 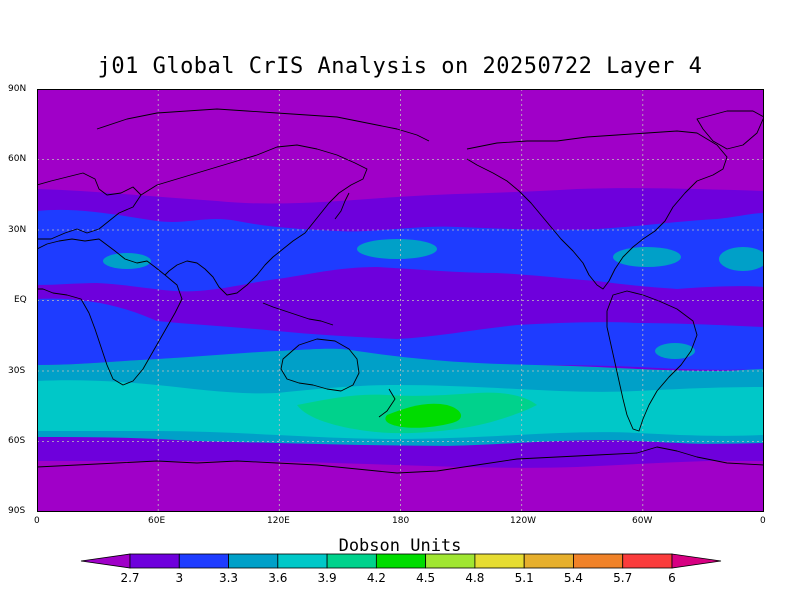 I want to click on coastline-greenland, so click(x=730, y=130).